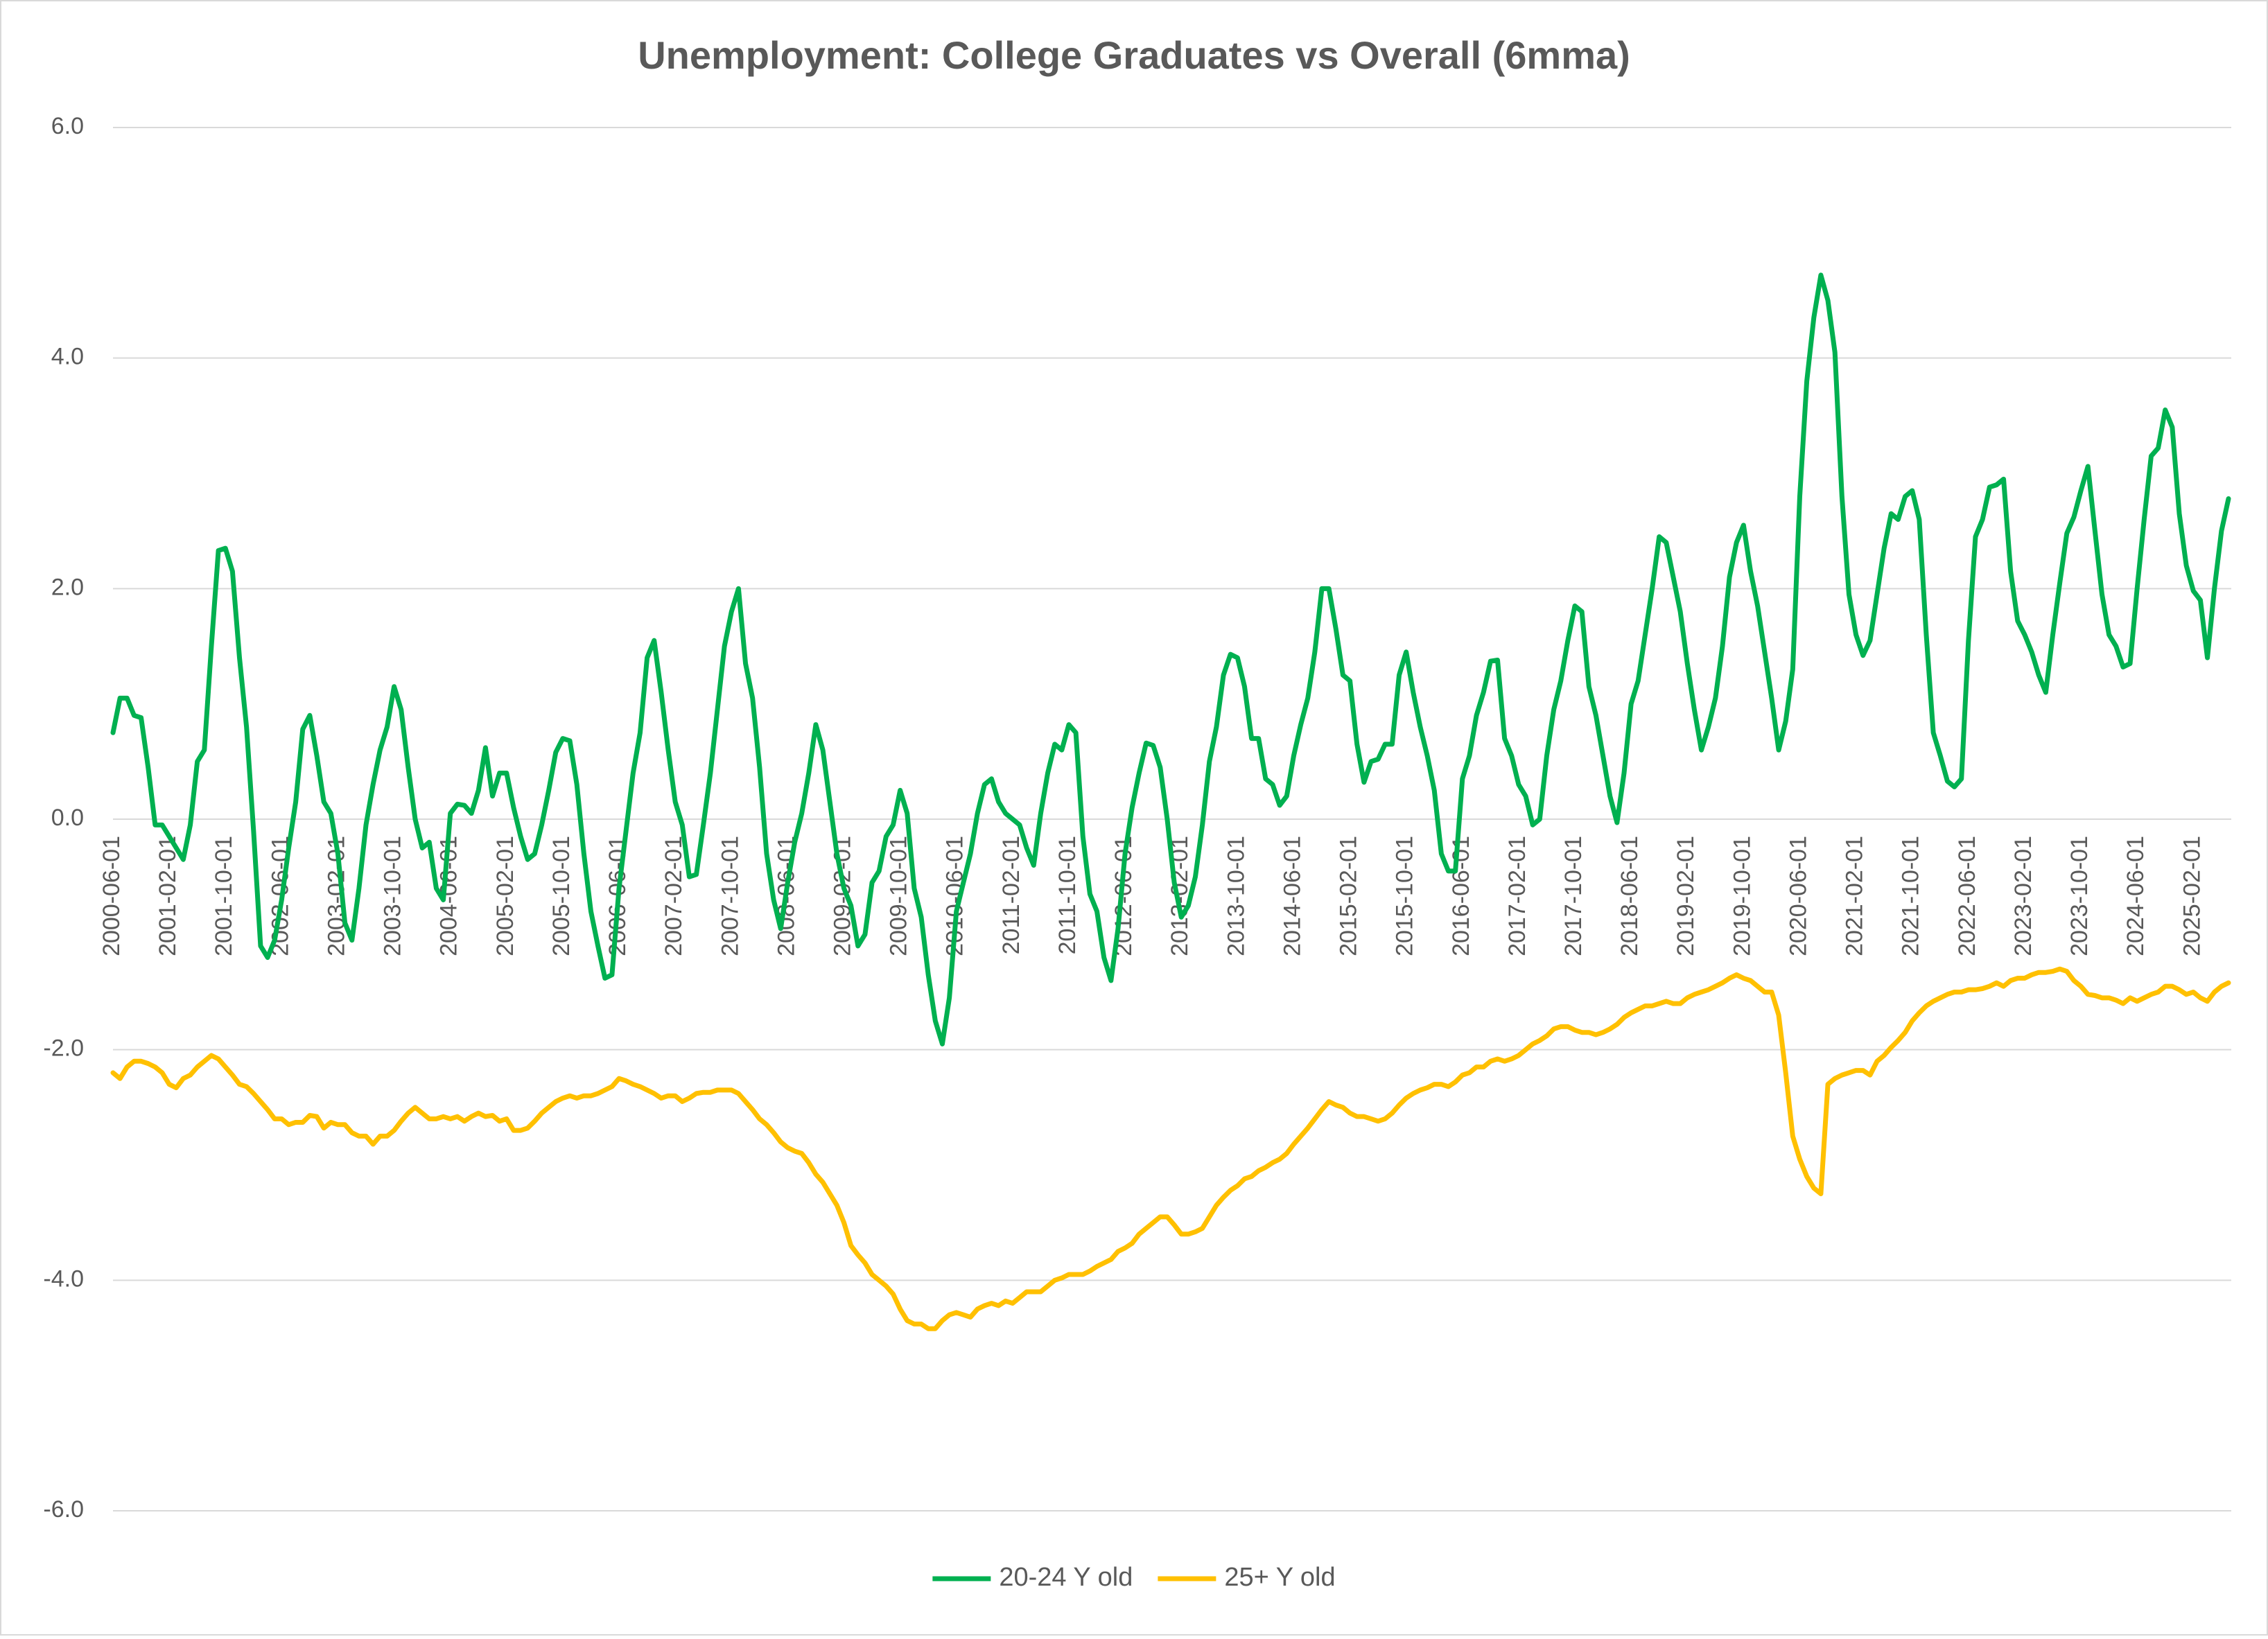 The height and width of the screenshot is (1639, 2268). I want to click on legend: 20-24 Y old 25+ Y old, so click(1134, 1577).